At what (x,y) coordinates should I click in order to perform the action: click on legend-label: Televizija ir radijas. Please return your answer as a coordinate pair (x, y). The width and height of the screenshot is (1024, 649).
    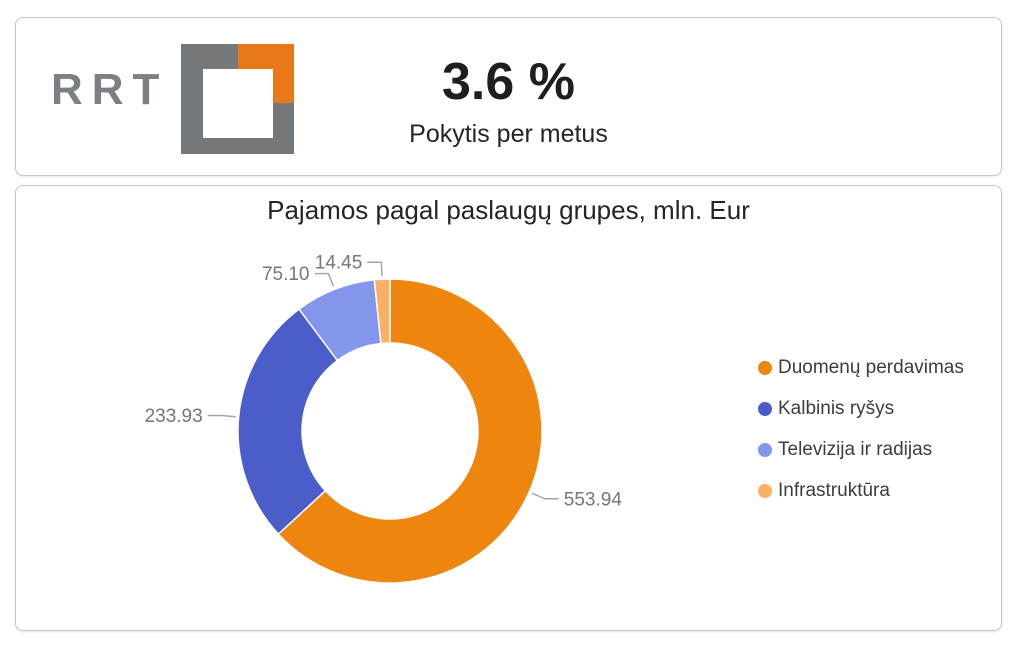
    Looking at the image, I should click on (855, 449).